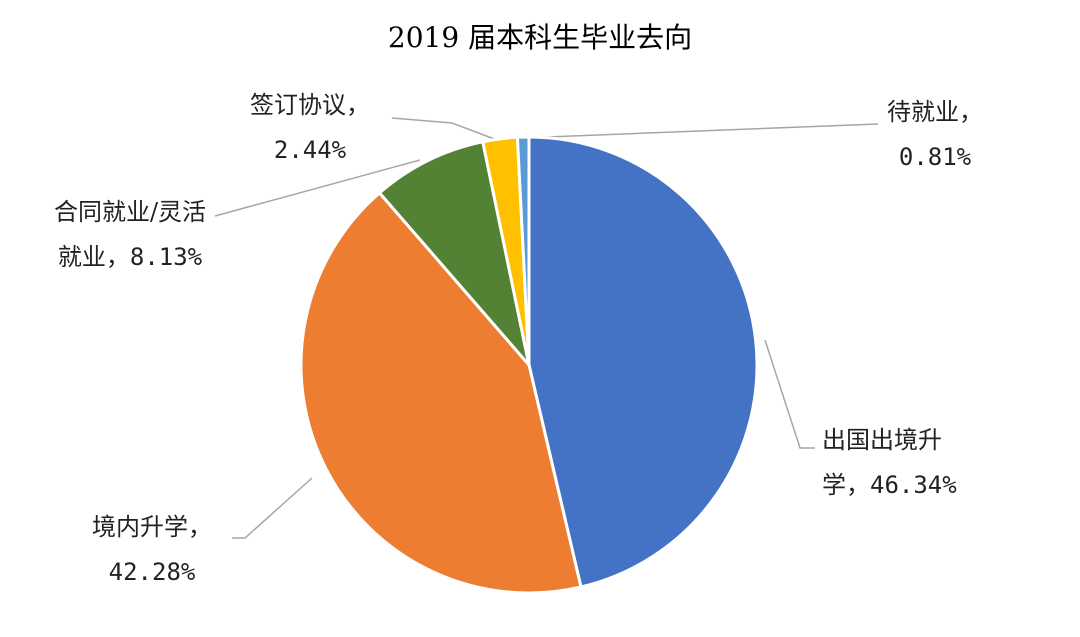 The width and height of the screenshot is (1080, 637). What do you see at coordinates (310, 105) in the screenshot?
I see `category-label: 签订协议，` at bounding box center [310, 105].